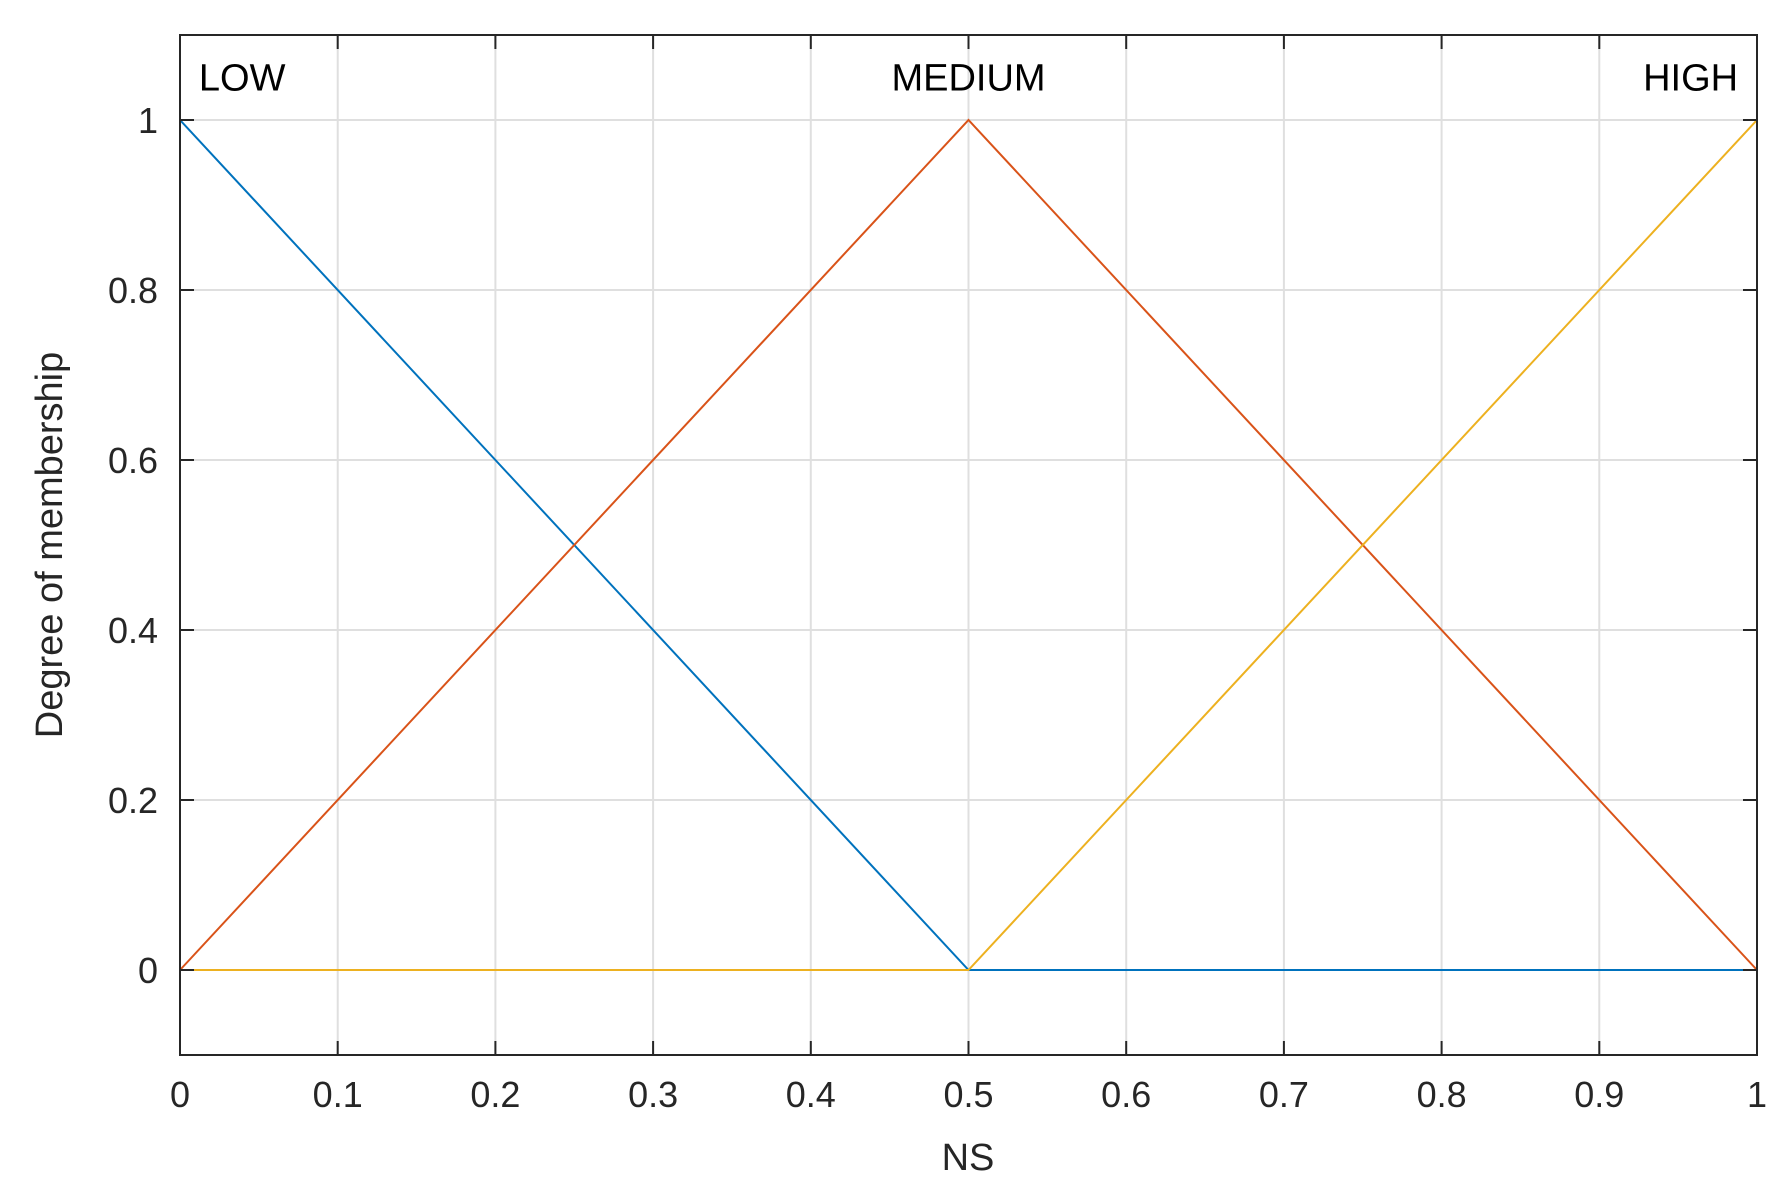  I want to click on membership-labels: LOW MEDIUM HIGH, so click(968, 79).